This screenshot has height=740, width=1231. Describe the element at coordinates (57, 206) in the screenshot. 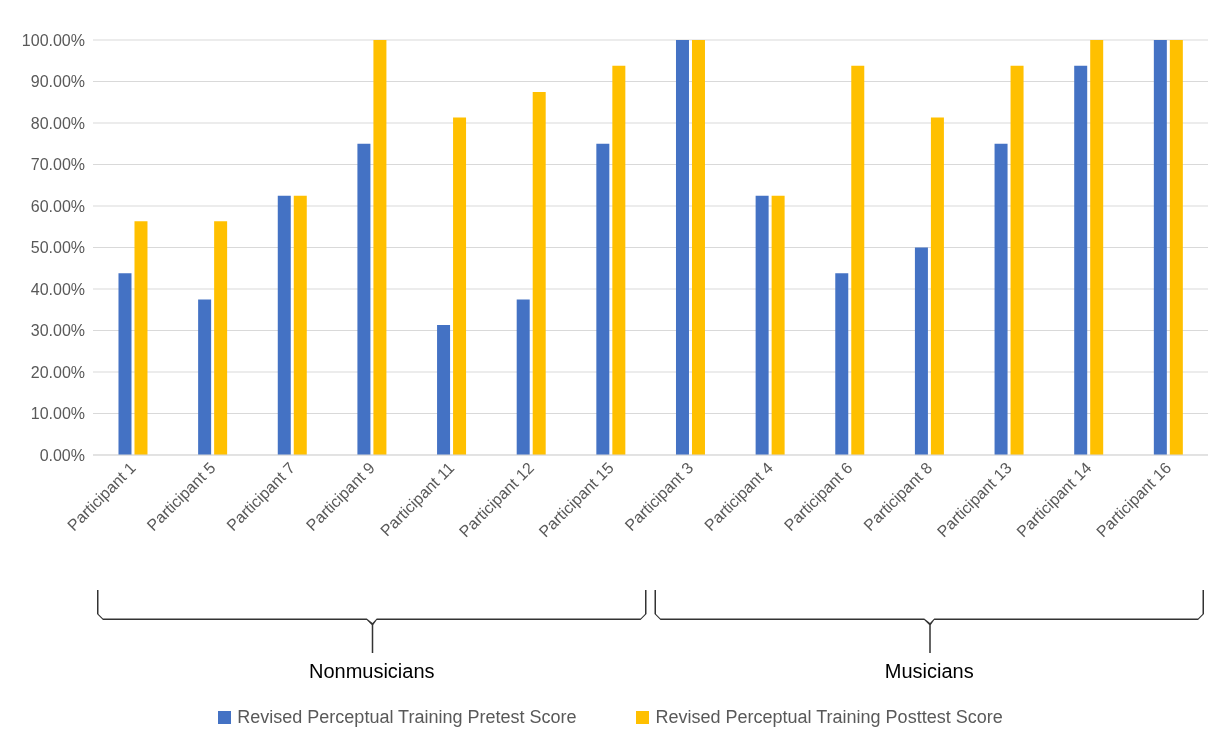

I see `y-tick-label: 60.00%` at that location.